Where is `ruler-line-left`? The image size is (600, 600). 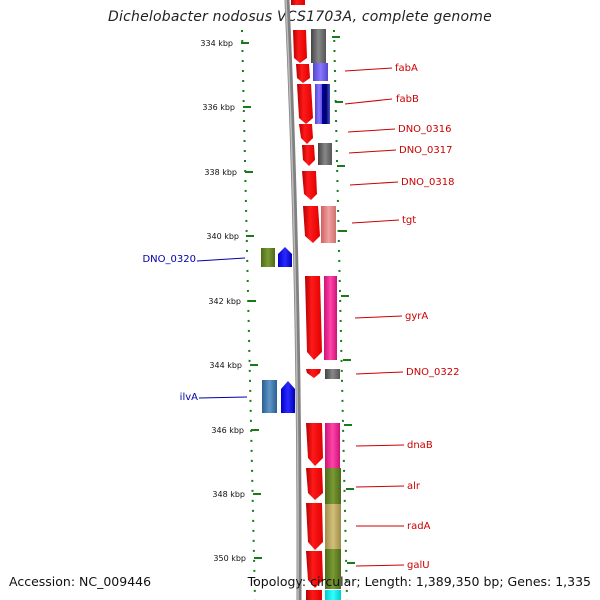
ruler-line-left is located at coordinates (248, 314).